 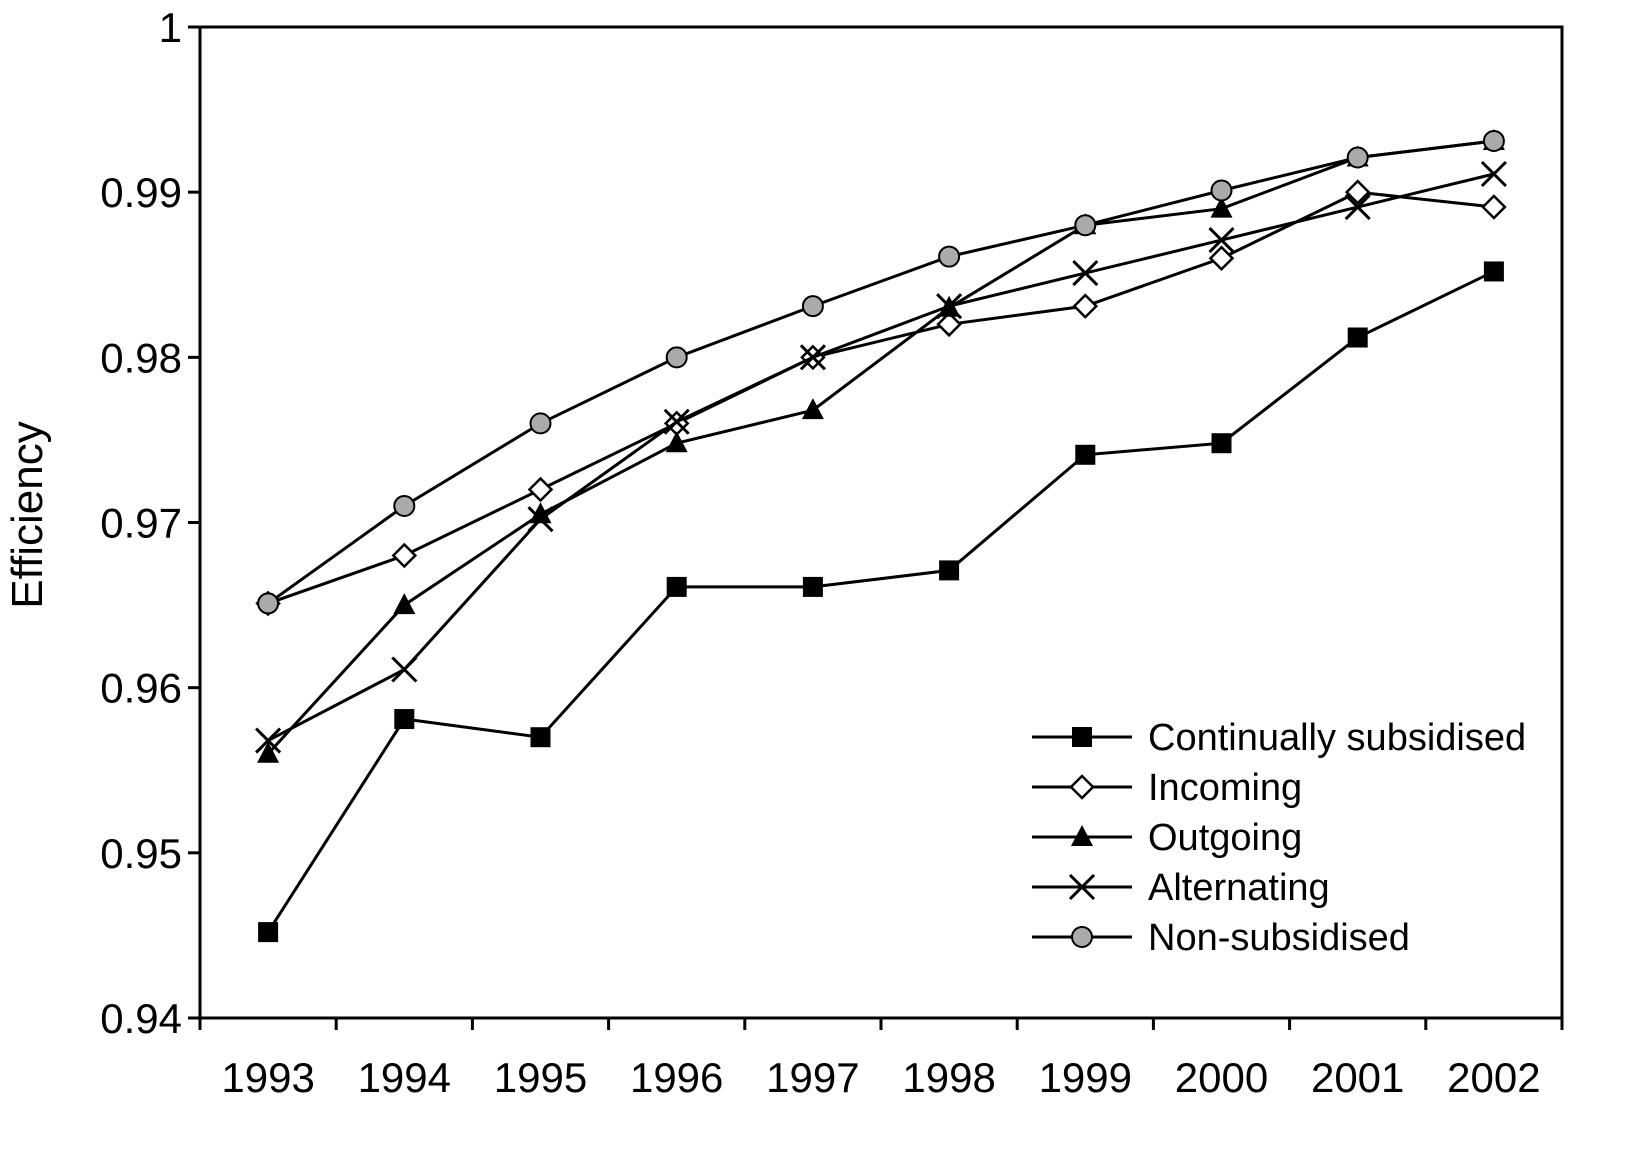 What do you see at coordinates (1082, 835) in the screenshot?
I see `legend-marker-outgoing` at bounding box center [1082, 835].